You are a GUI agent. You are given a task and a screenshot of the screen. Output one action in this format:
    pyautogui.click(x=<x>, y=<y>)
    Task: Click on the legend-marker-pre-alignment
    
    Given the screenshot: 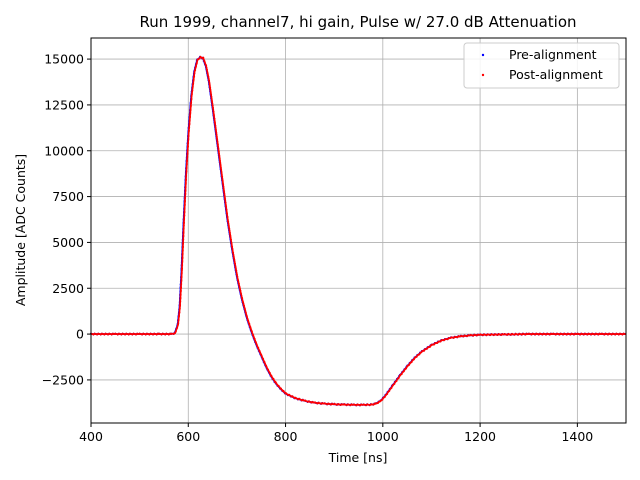 What is the action you would take?
    pyautogui.click(x=483, y=55)
    